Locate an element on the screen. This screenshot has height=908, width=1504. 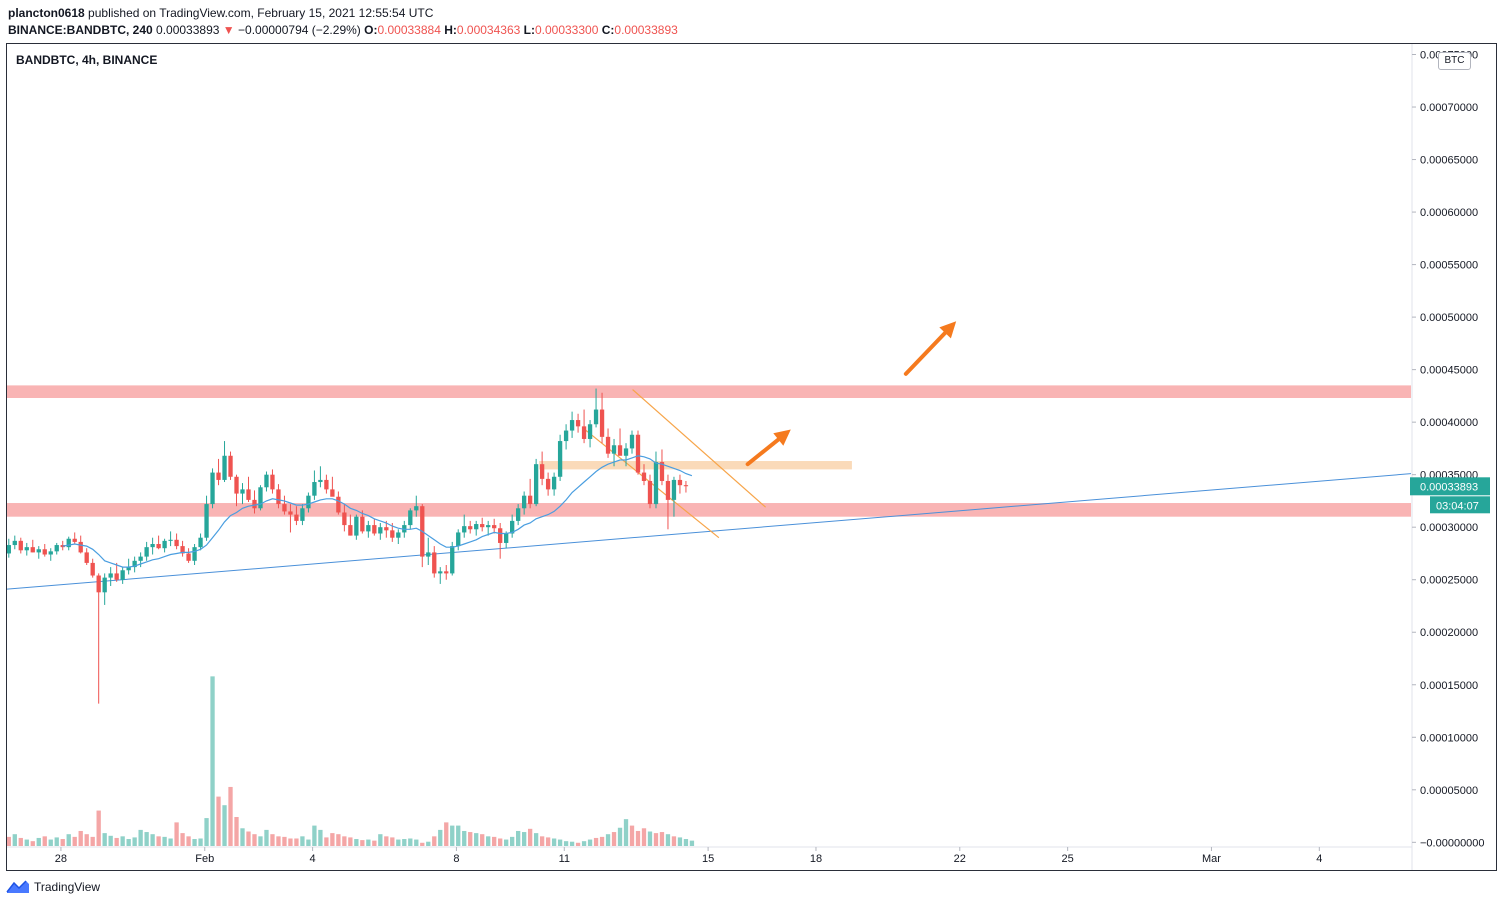
high-label: H: is located at coordinates (450, 30).